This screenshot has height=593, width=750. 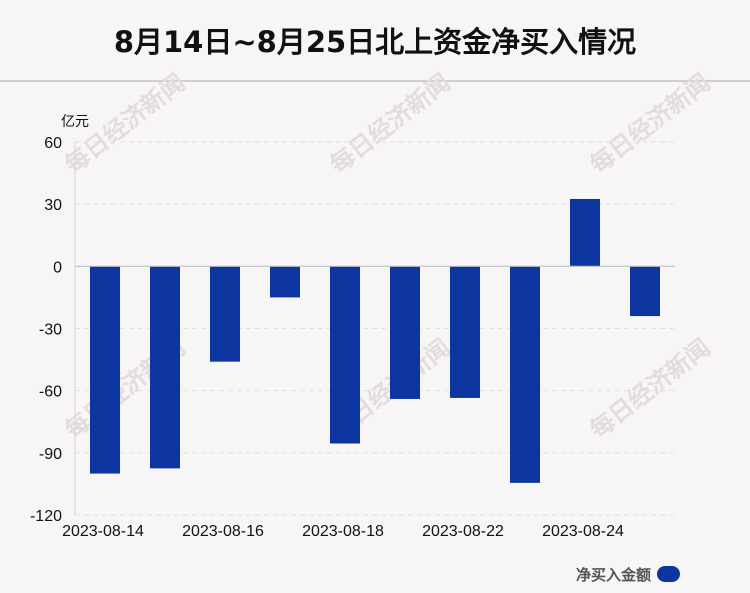 I want to click on y-tick-label: 60, so click(x=53, y=143).